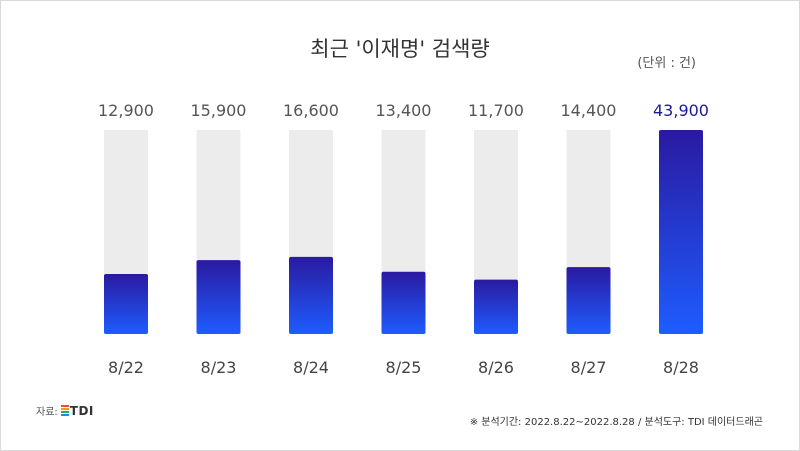 The width and height of the screenshot is (800, 451). Describe the element at coordinates (404, 367) in the screenshot. I see `category-label: 8/25` at that location.